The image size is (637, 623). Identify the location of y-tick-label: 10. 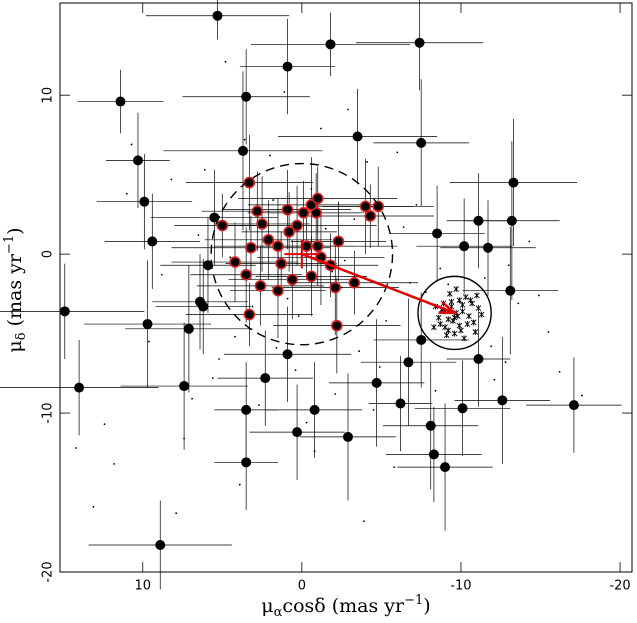
(48, 95).